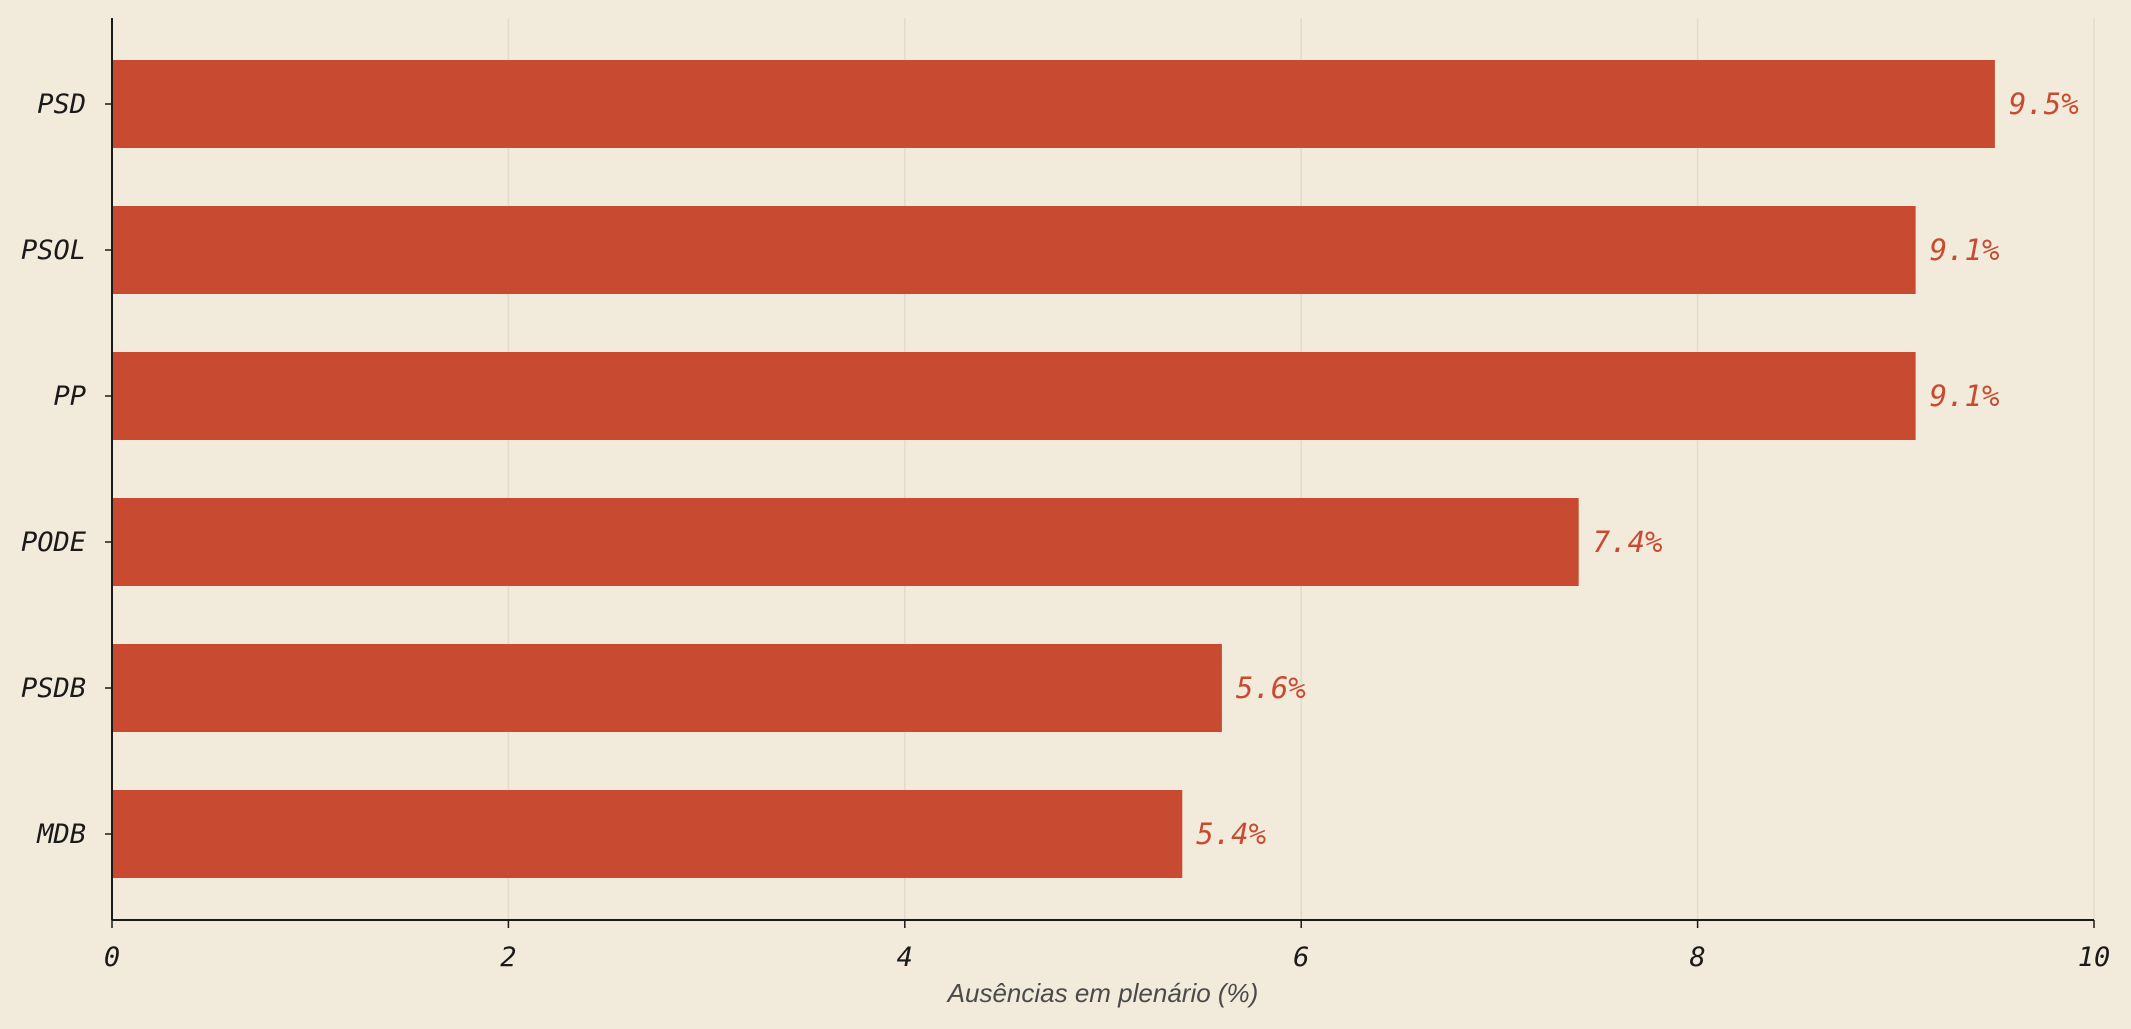 This screenshot has width=2131, height=1029. I want to click on bar-pp, so click(1014, 396).